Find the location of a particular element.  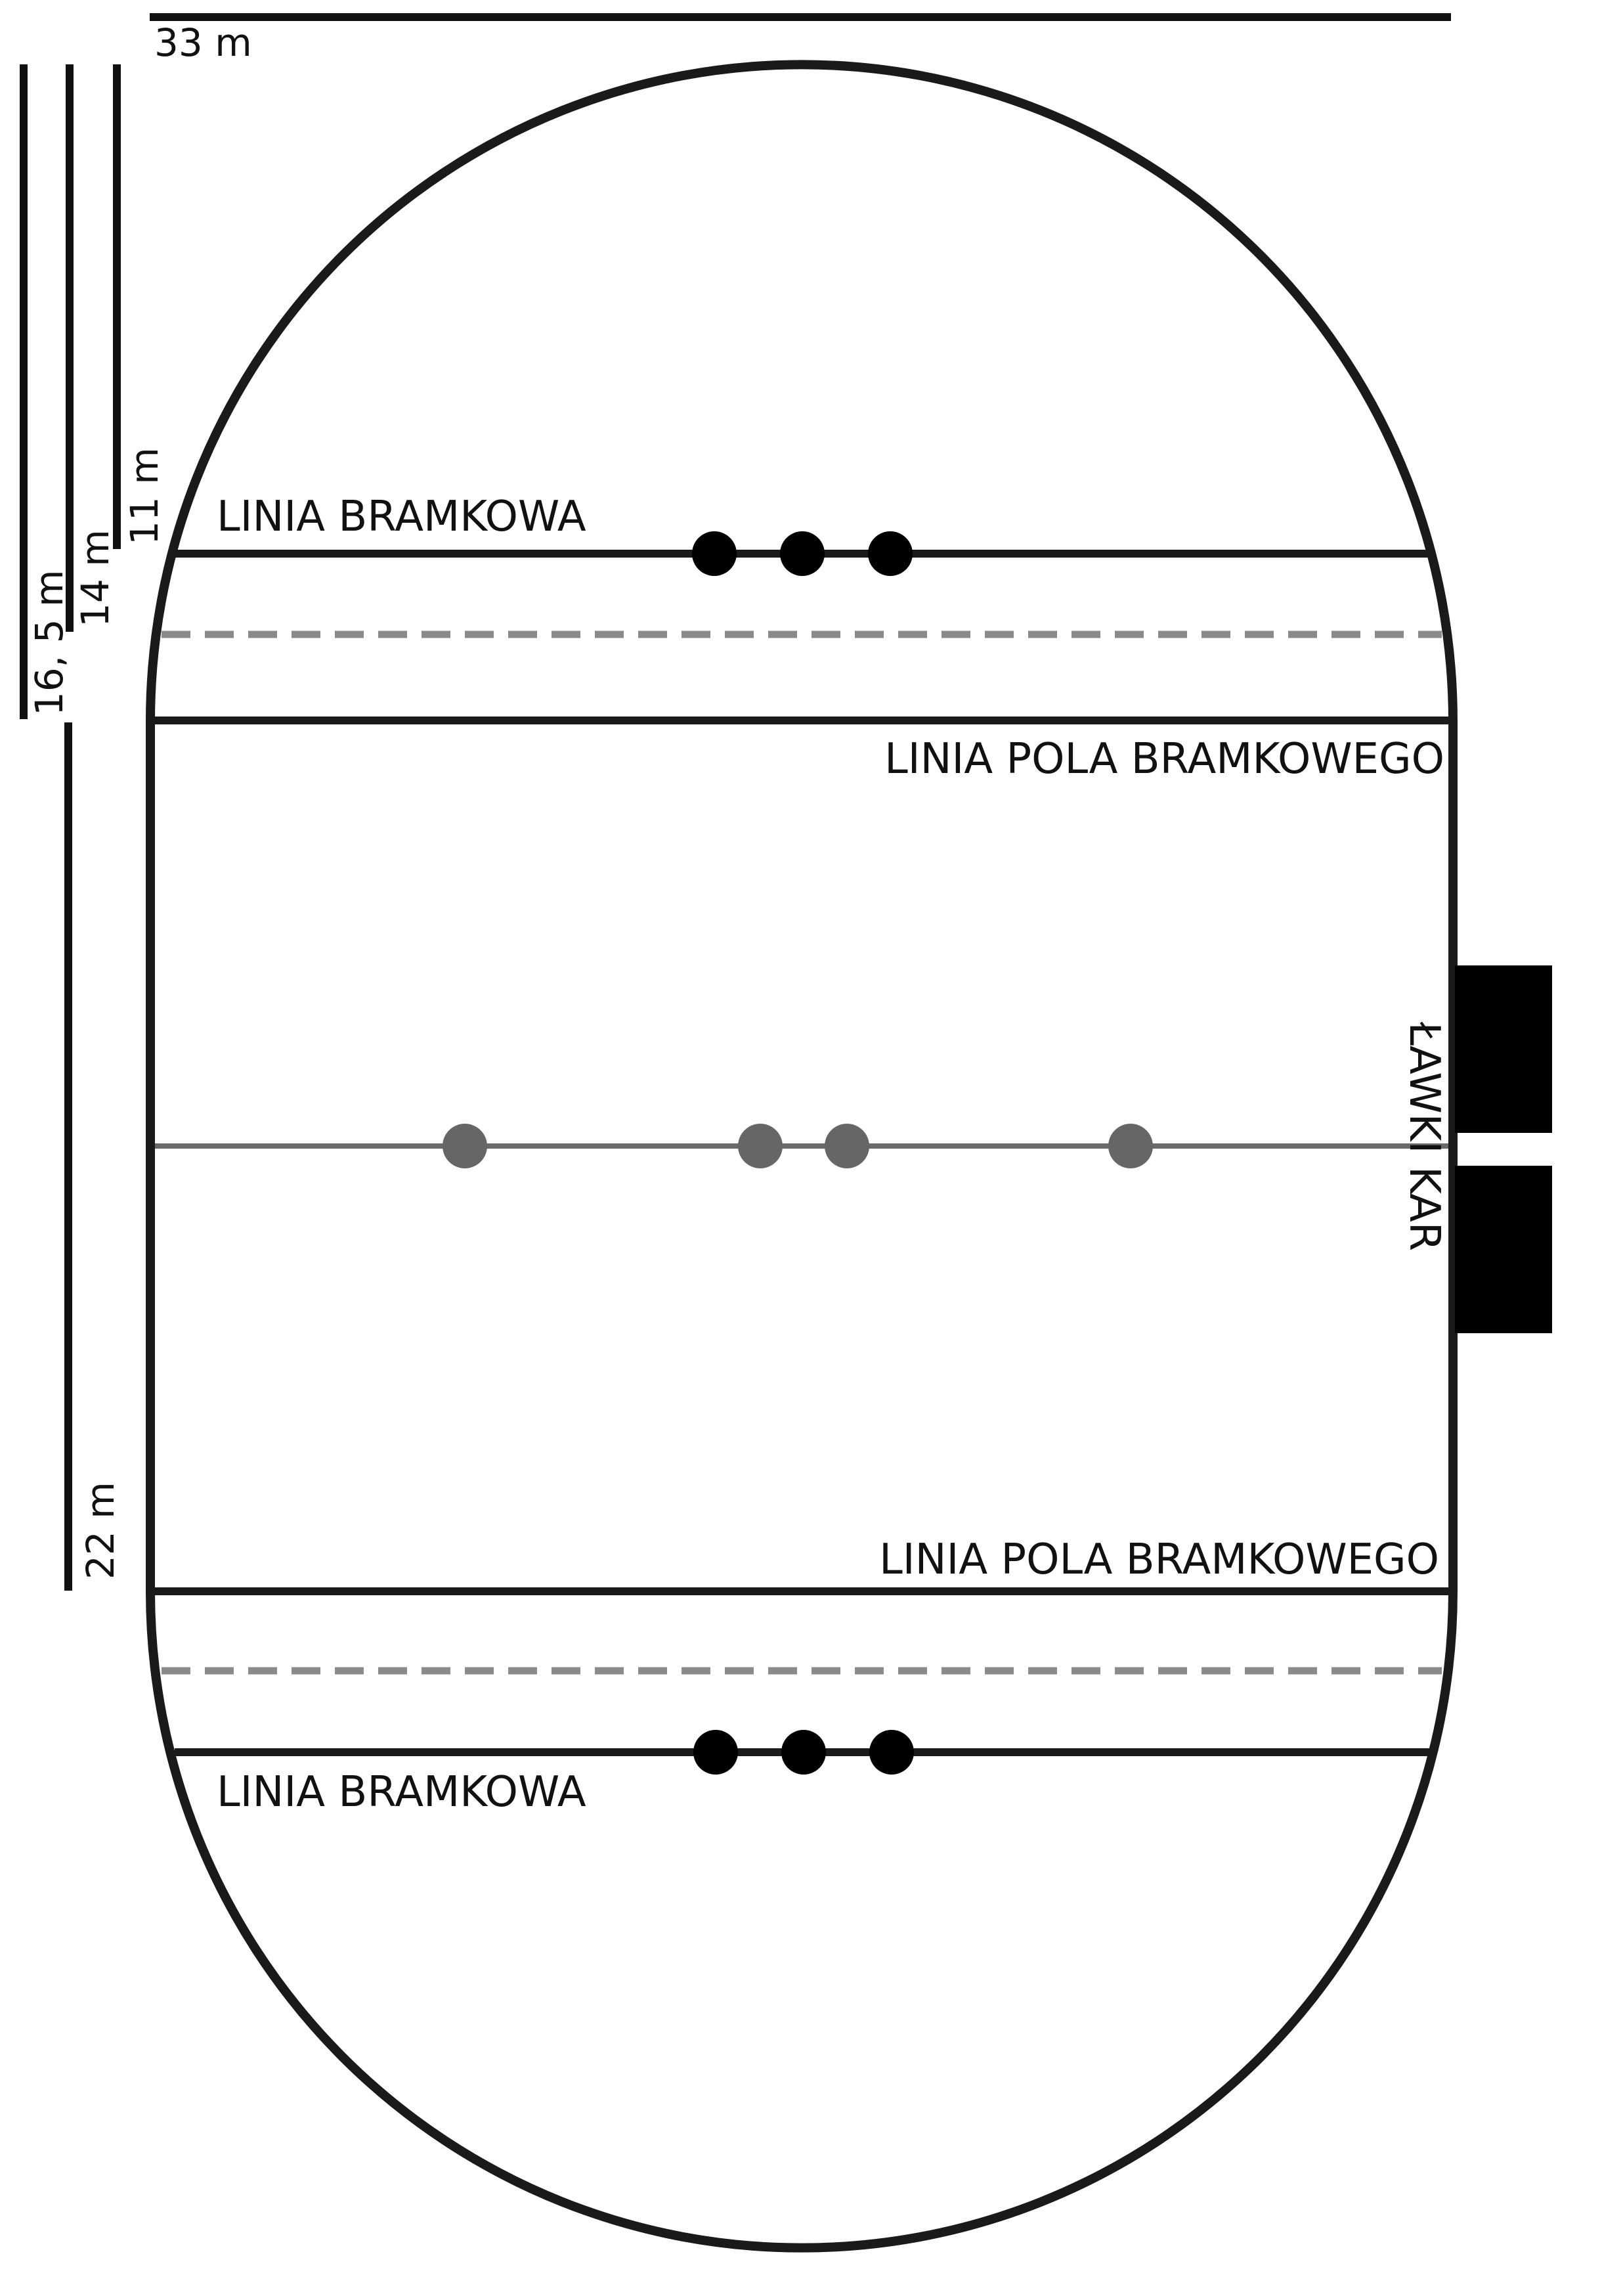

dim-label-16-5m: 16, 5 m is located at coordinates (49, 642).